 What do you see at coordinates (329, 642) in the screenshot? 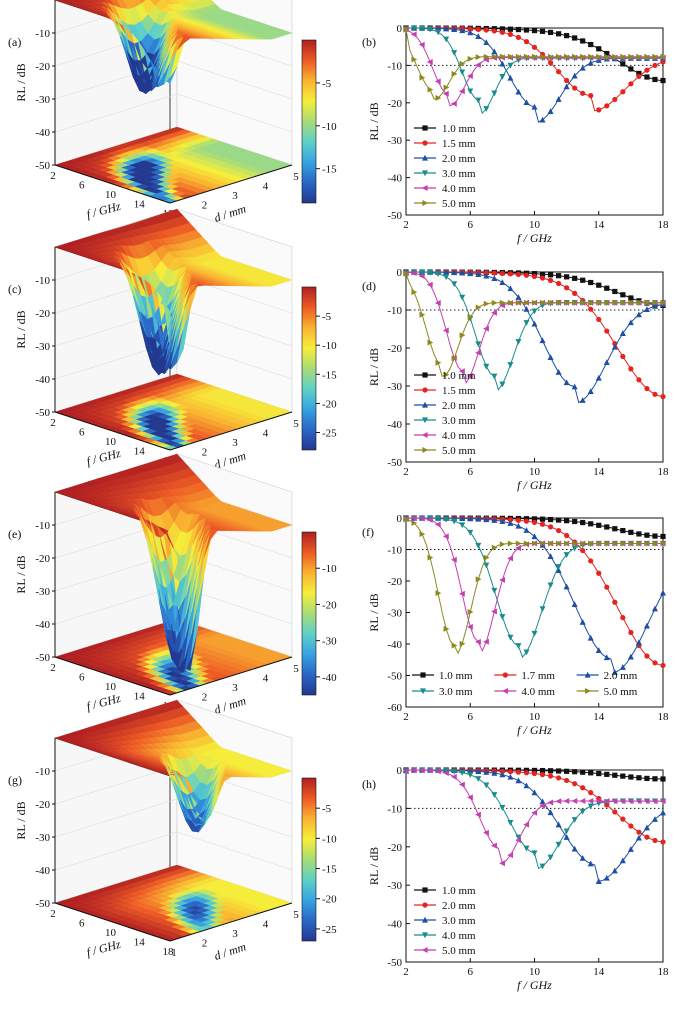
I see `colorbar-tick-label: -30` at bounding box center [329, 642].